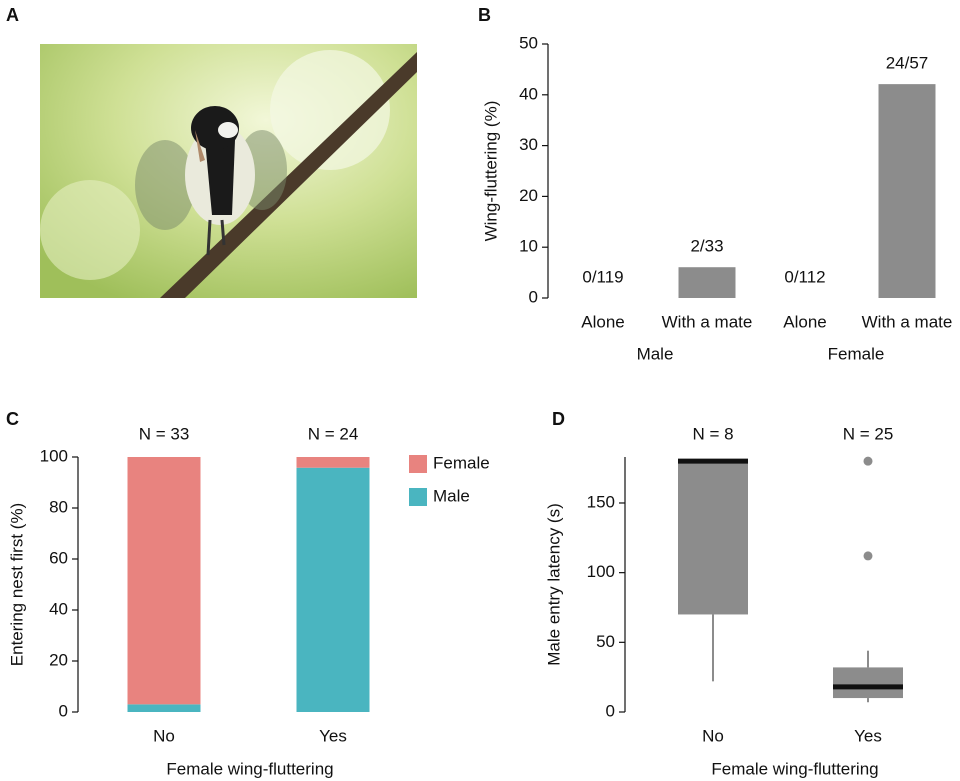 The width and height of the screenshot is (960, 781). Describe the element at coordinates (655, 353) in the screenshot. I see `group-label: Male` at that location.